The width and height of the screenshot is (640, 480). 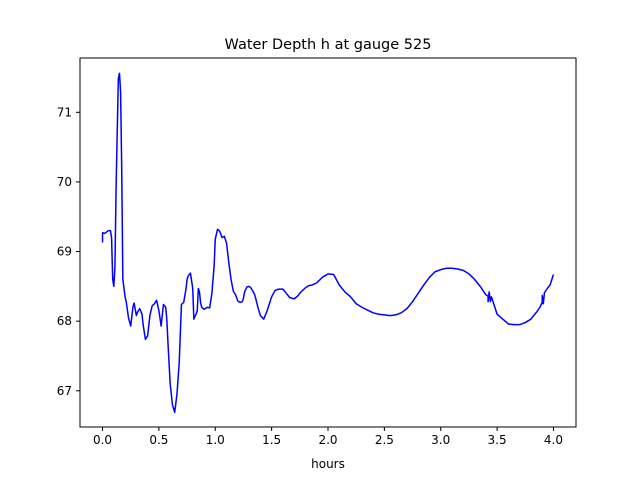 What do you see at coordinates (497, 440) in the screenshot?
I see `x-tick-label: 3.5` at bounding box center [497, 440].